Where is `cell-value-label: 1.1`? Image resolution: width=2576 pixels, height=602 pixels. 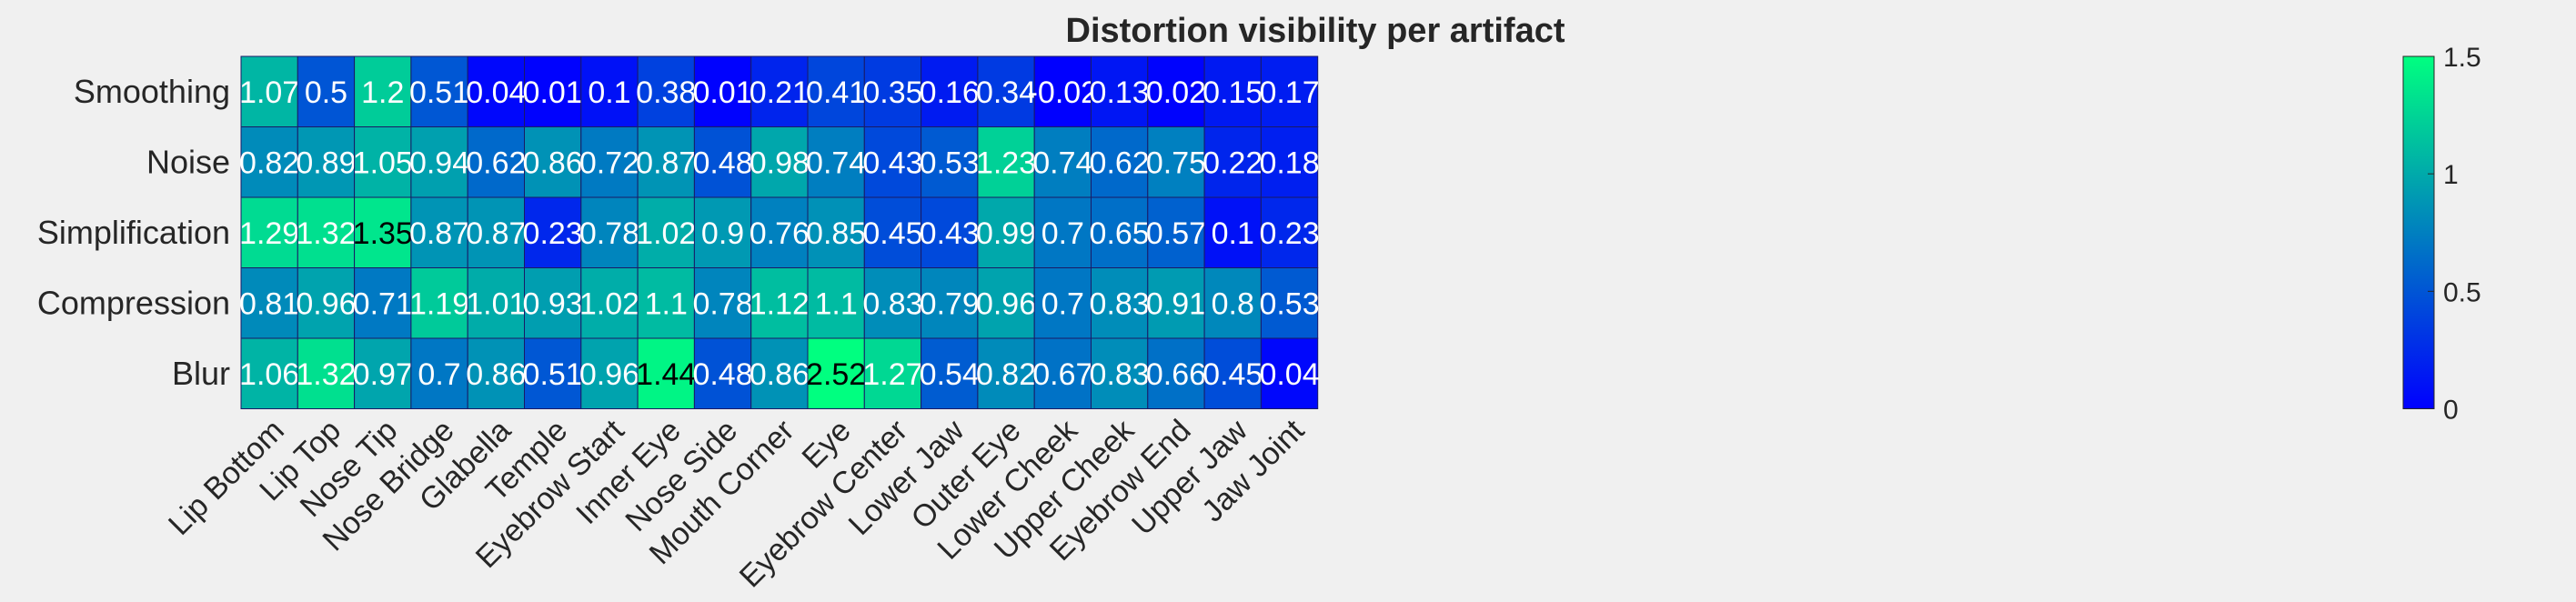 cell-value-label: 1.1 is located at coordinates (836, 303).